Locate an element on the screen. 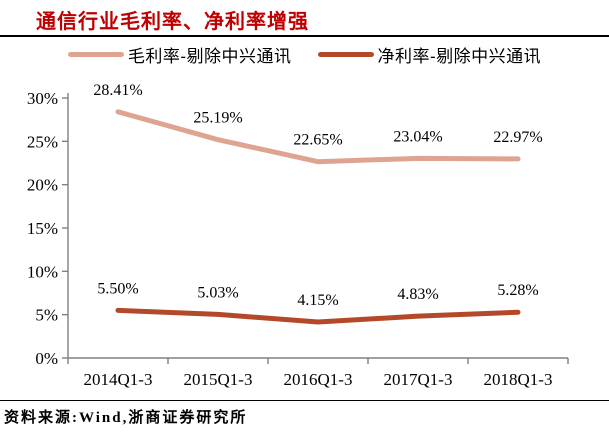 The height and width of the screenshot is (438, 609). y-axis-tick-label: 10% is located at coordinates (42, 271).